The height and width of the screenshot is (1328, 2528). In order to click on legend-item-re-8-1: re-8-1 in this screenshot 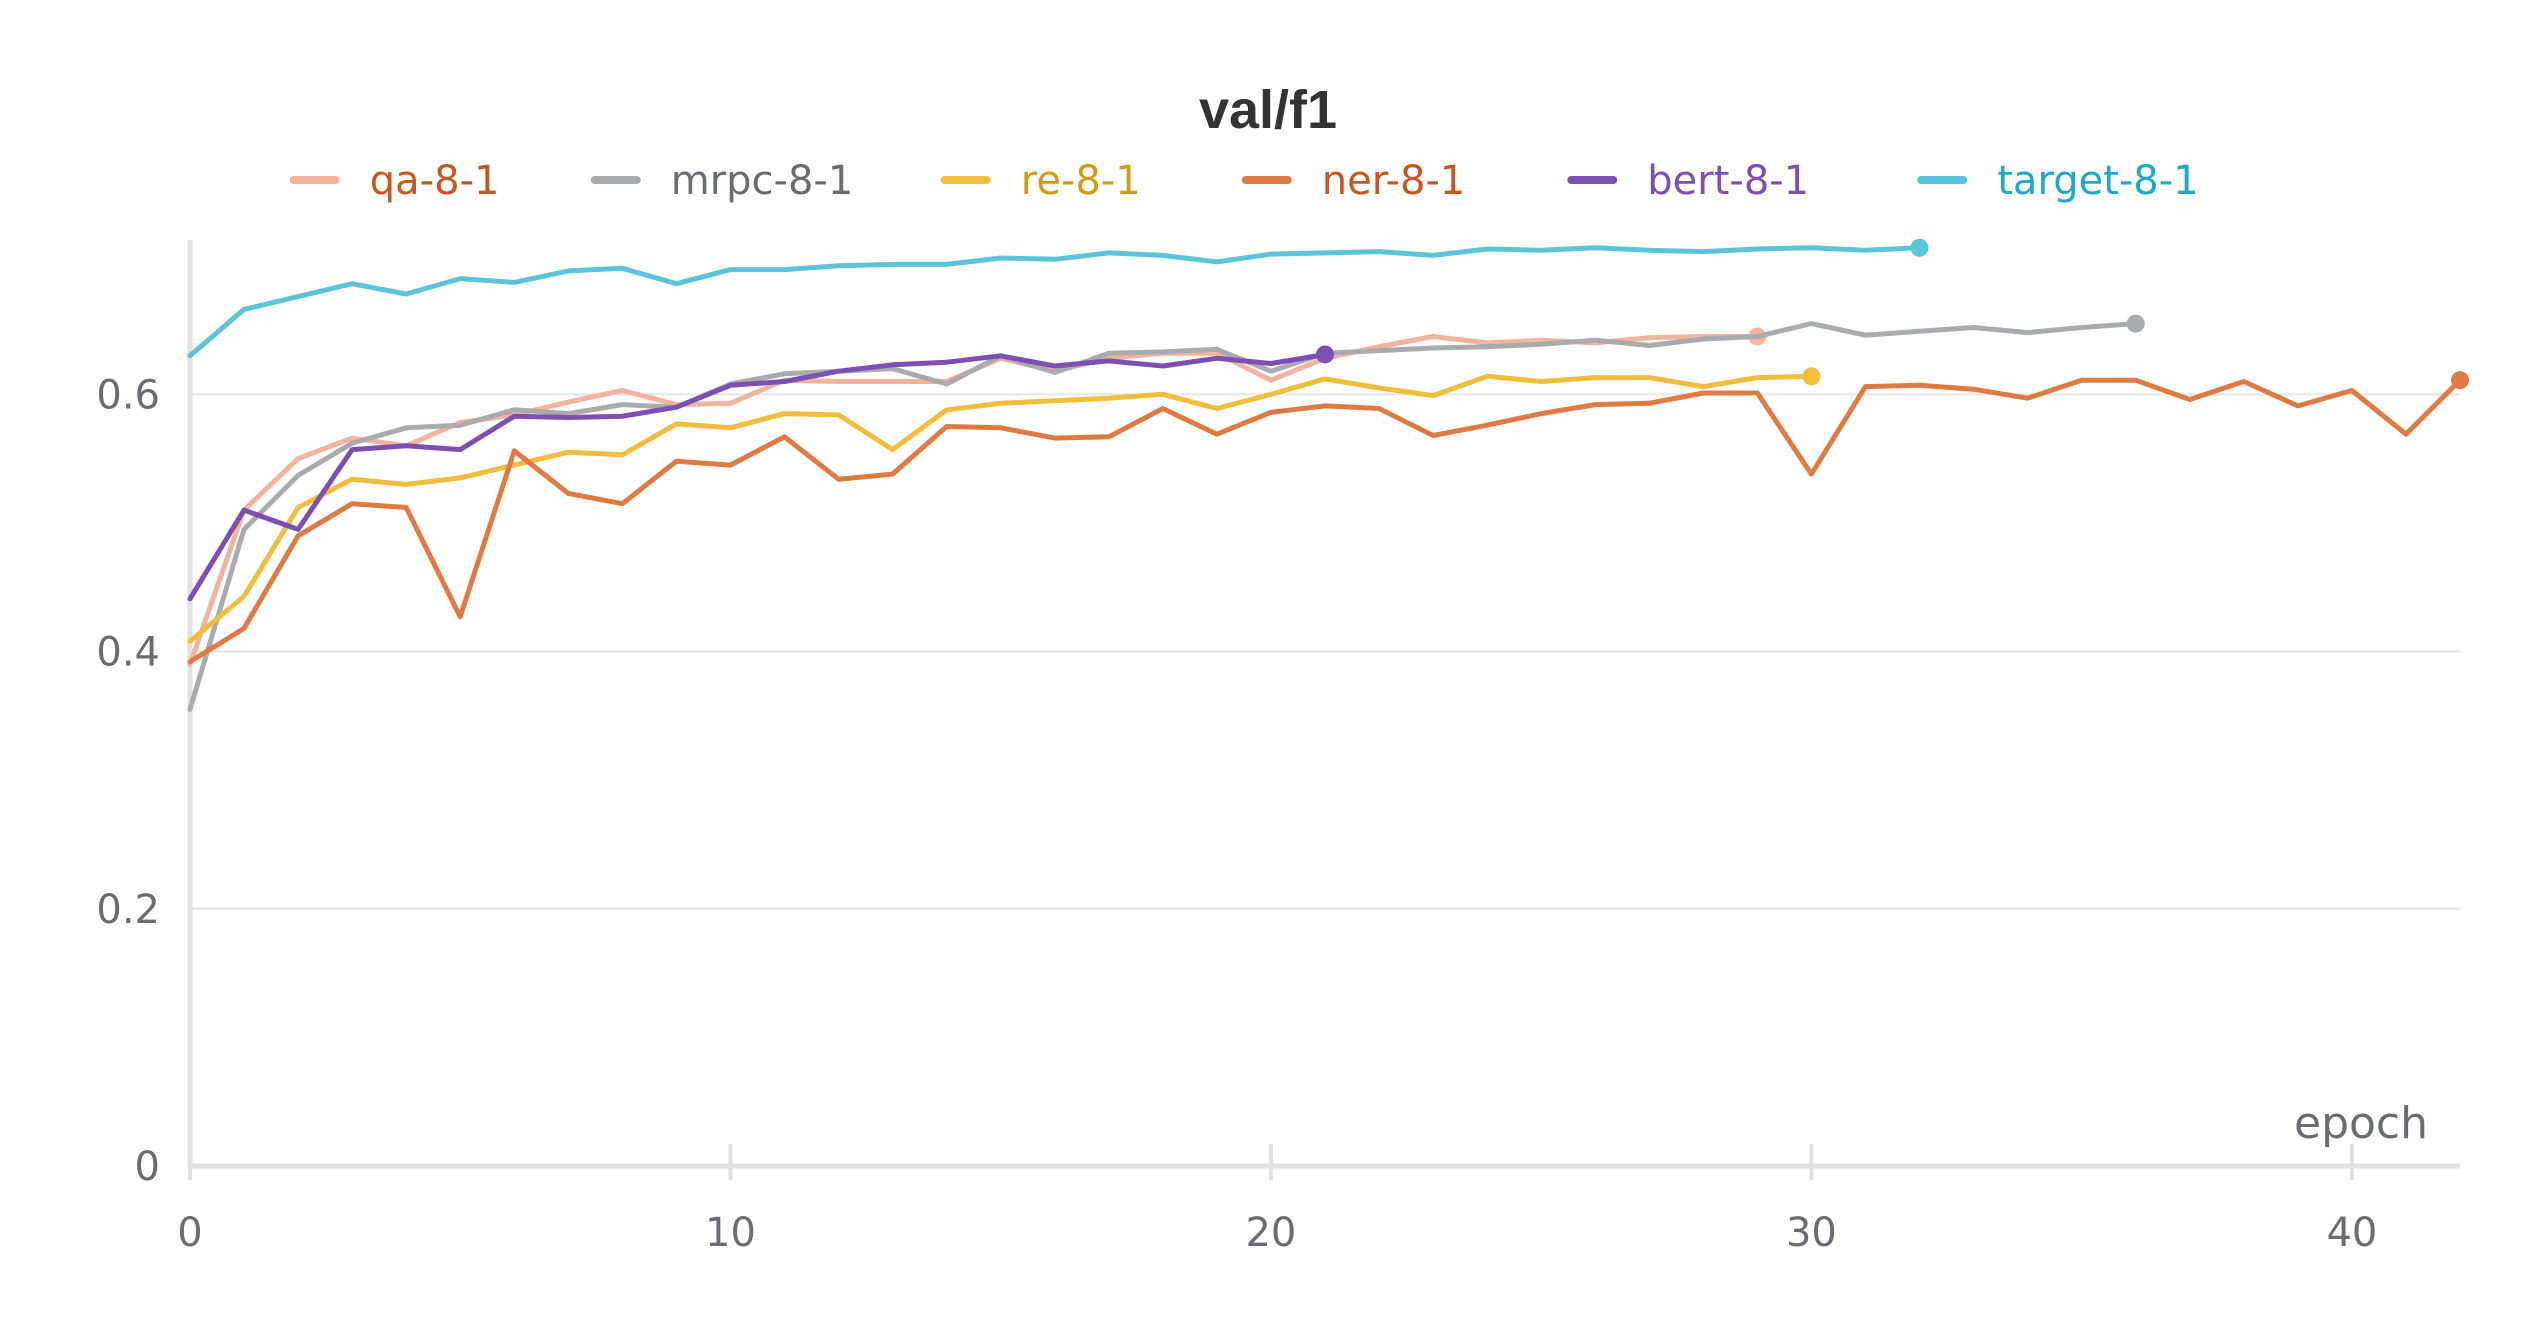, I will do `click(1040, 181)`.